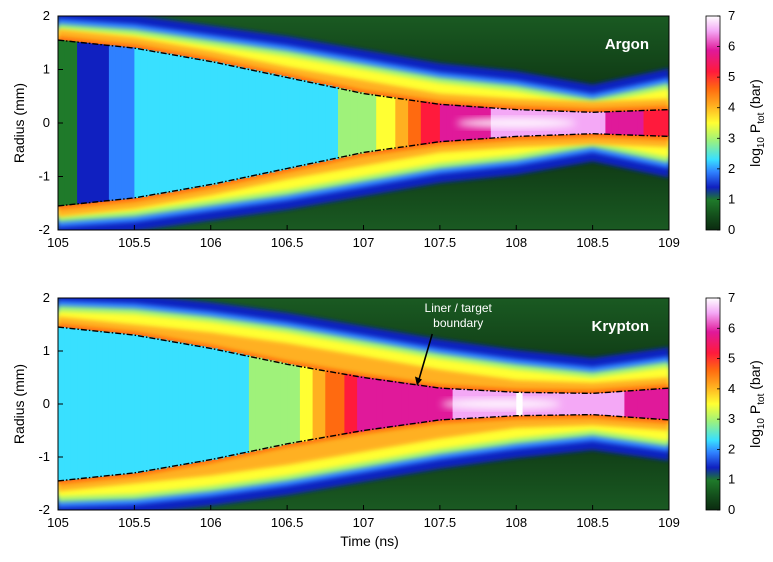  I want to click on x-tick-label: 107, so click(364, 522).